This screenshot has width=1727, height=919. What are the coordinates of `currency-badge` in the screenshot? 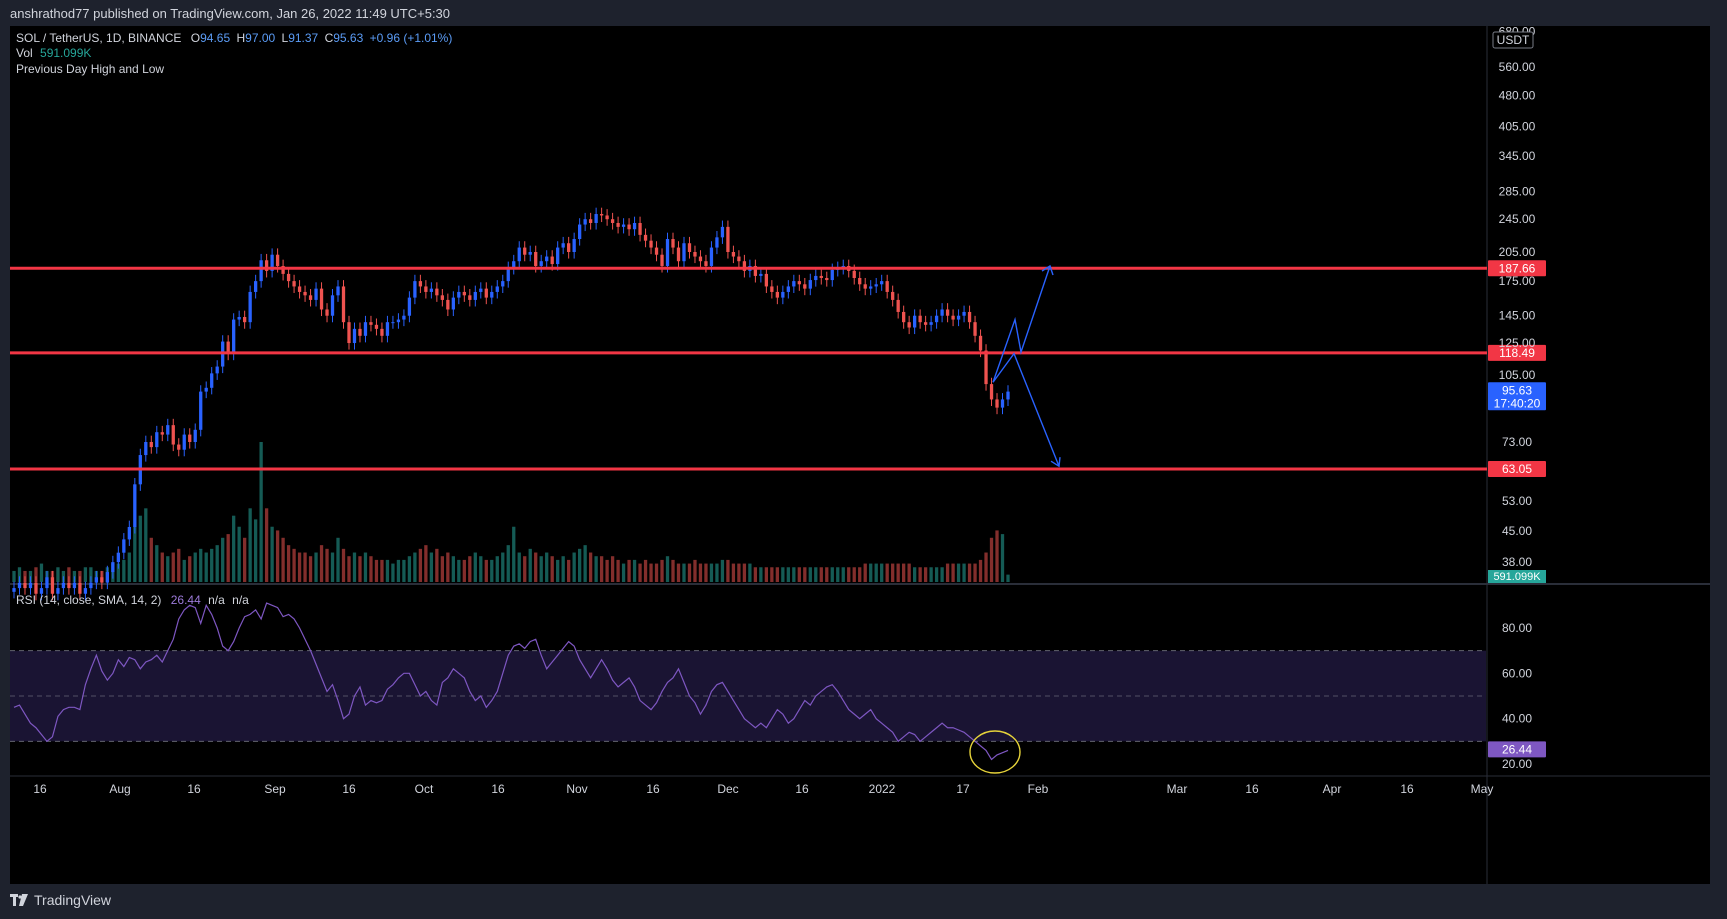 It's located at (1513, 40).